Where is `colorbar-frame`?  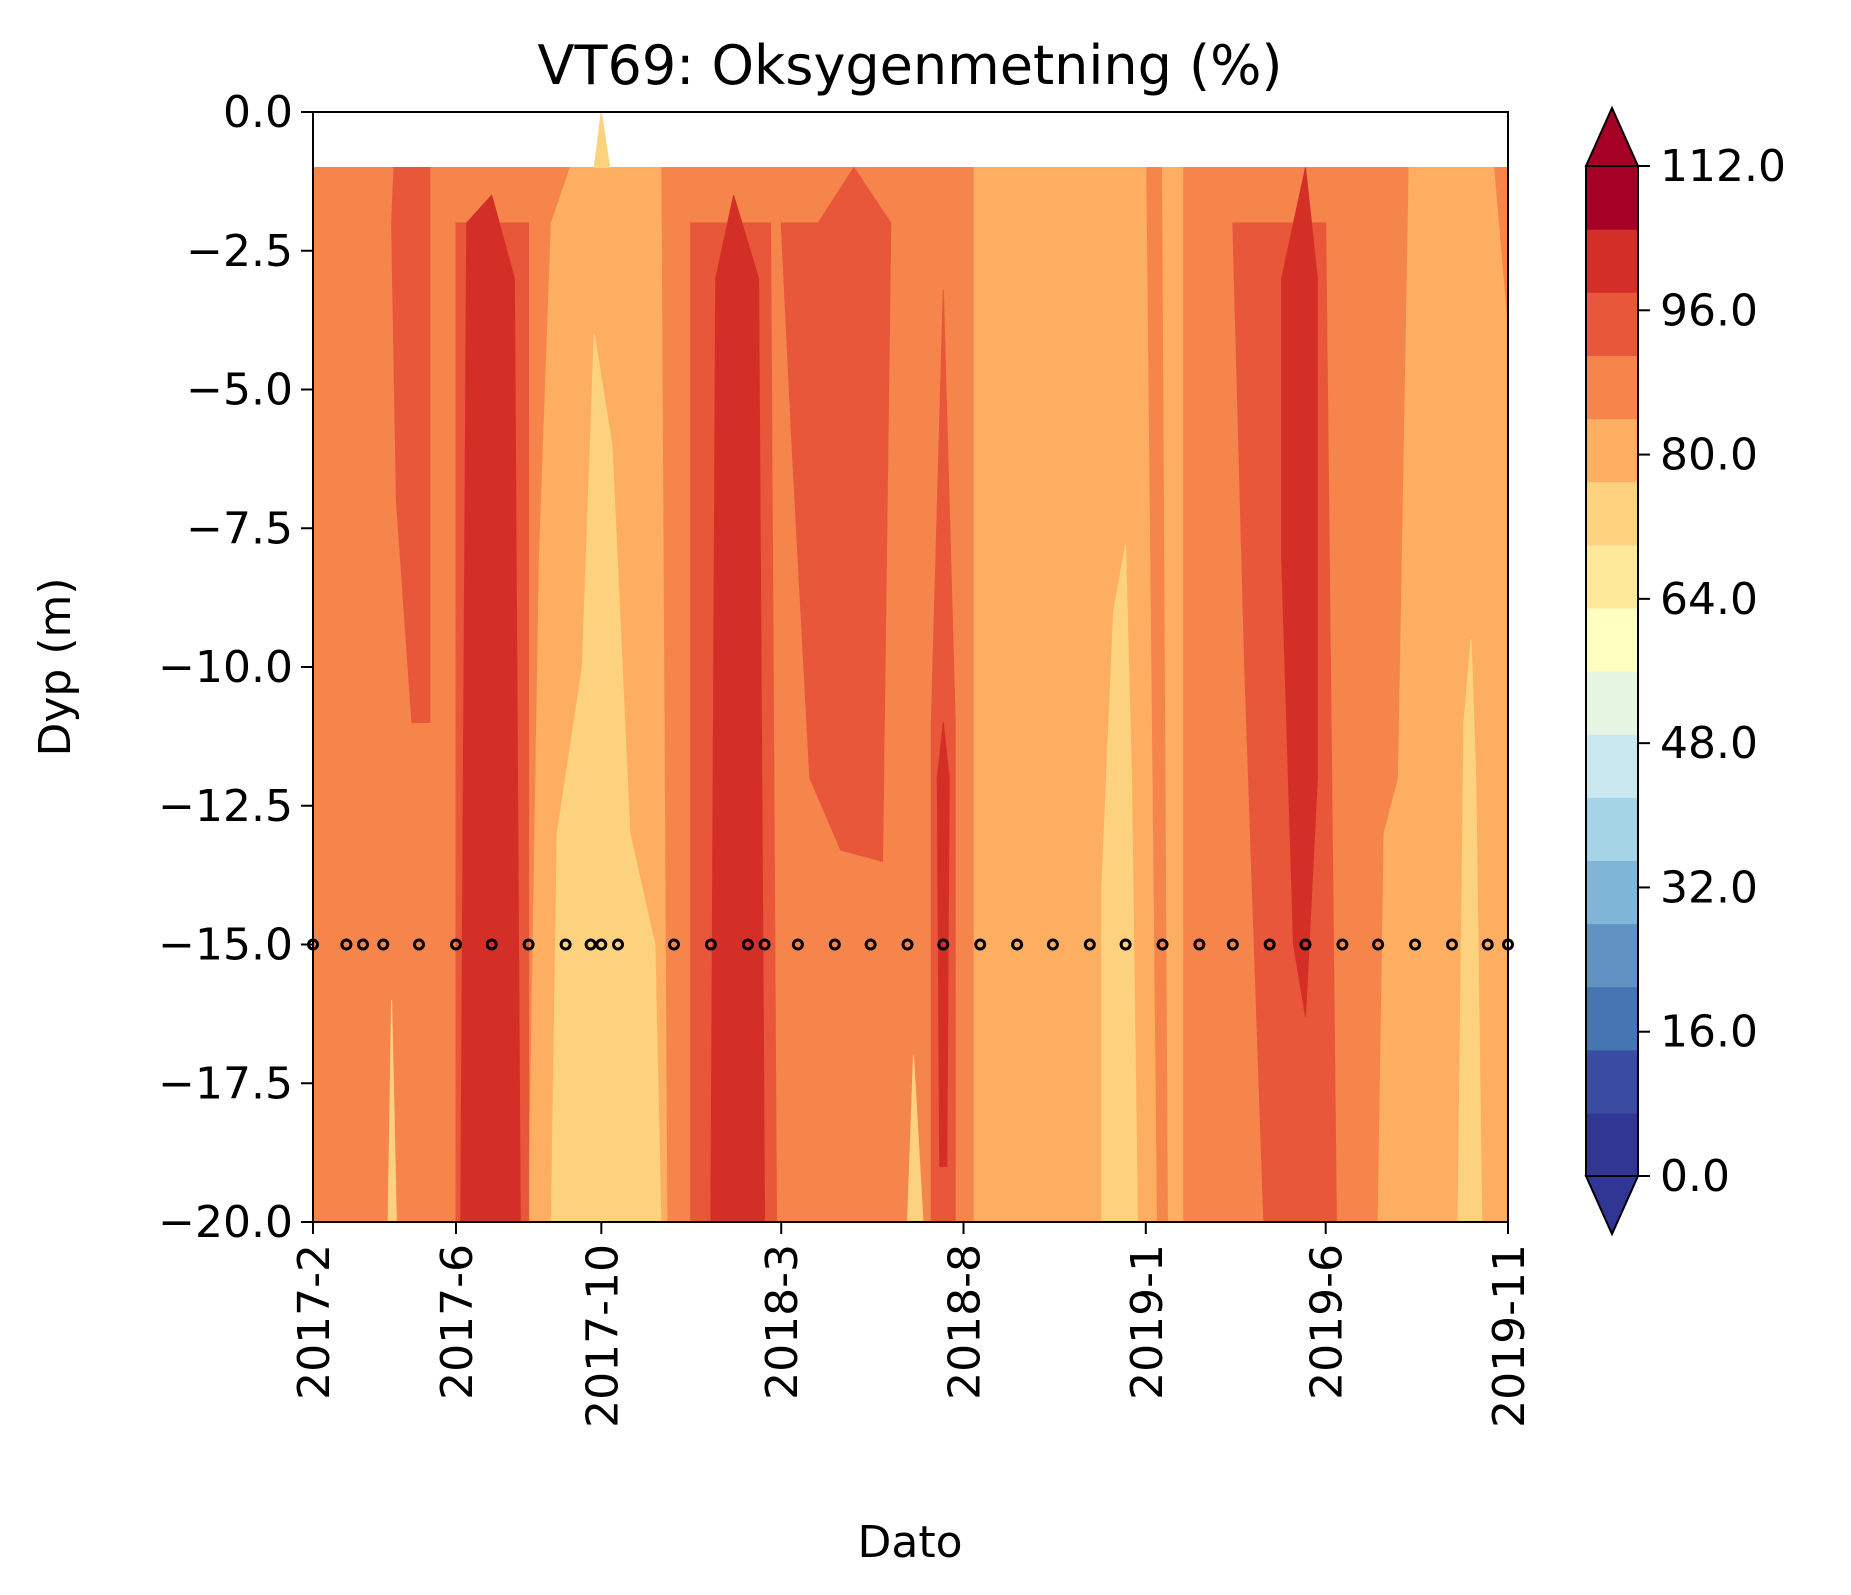 colorbar-frame is located at coordinates (1612, 671).